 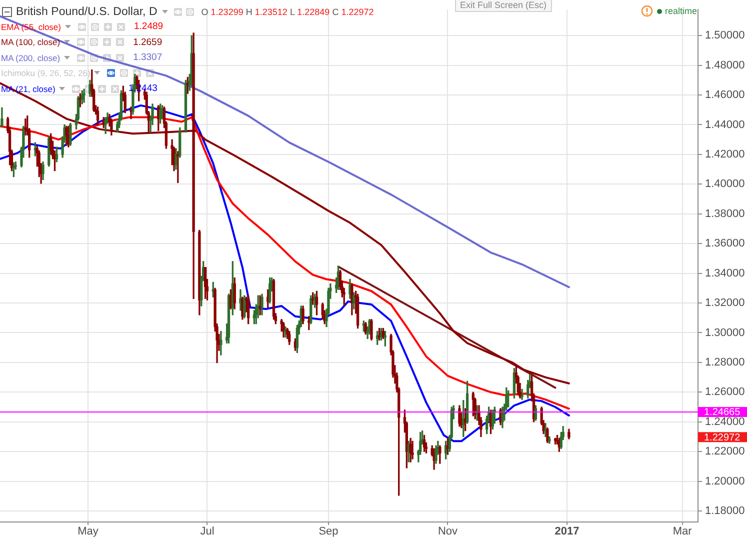 What do you see at coordinates (725, 214) in the screenshot?
I see `y-tick-label: 1.38000` at bounding box center [725, 214].